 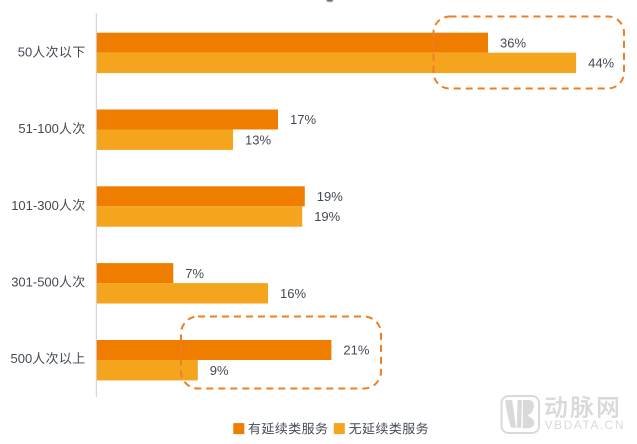 What do you see at coordinates (194, 273) in the screenshot?
I see `svg-text: 7%` at bounding box center [194, 273].